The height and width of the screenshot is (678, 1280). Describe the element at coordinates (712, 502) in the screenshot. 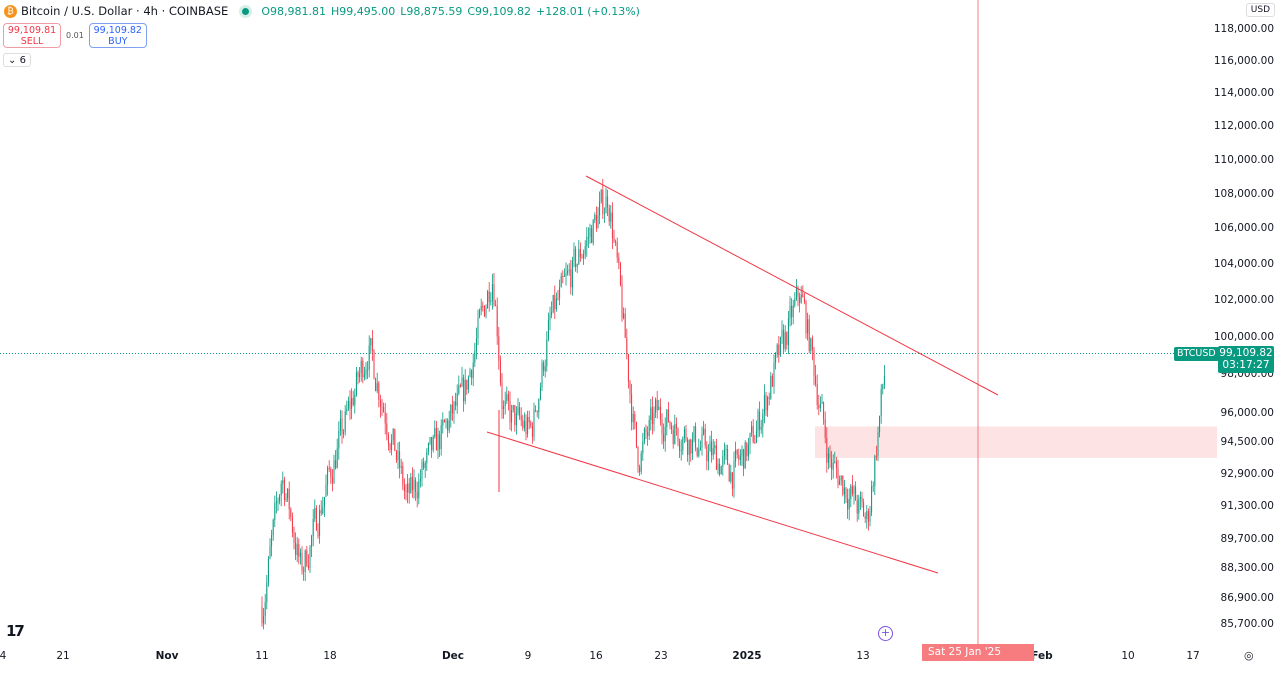

I see `lower-trendline` at that location.